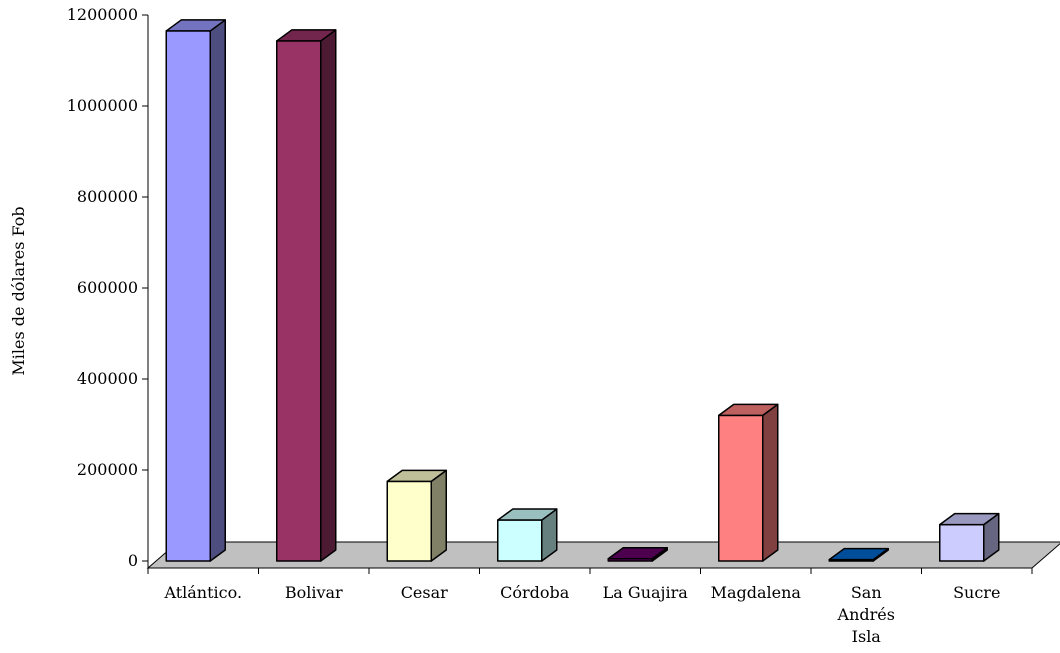 The height and width of the screenshot is (653, 1060). Describe the element at coordinates (866, 614) in the screenshot. I see `x-category-label: San Andrés Isla` at that location.